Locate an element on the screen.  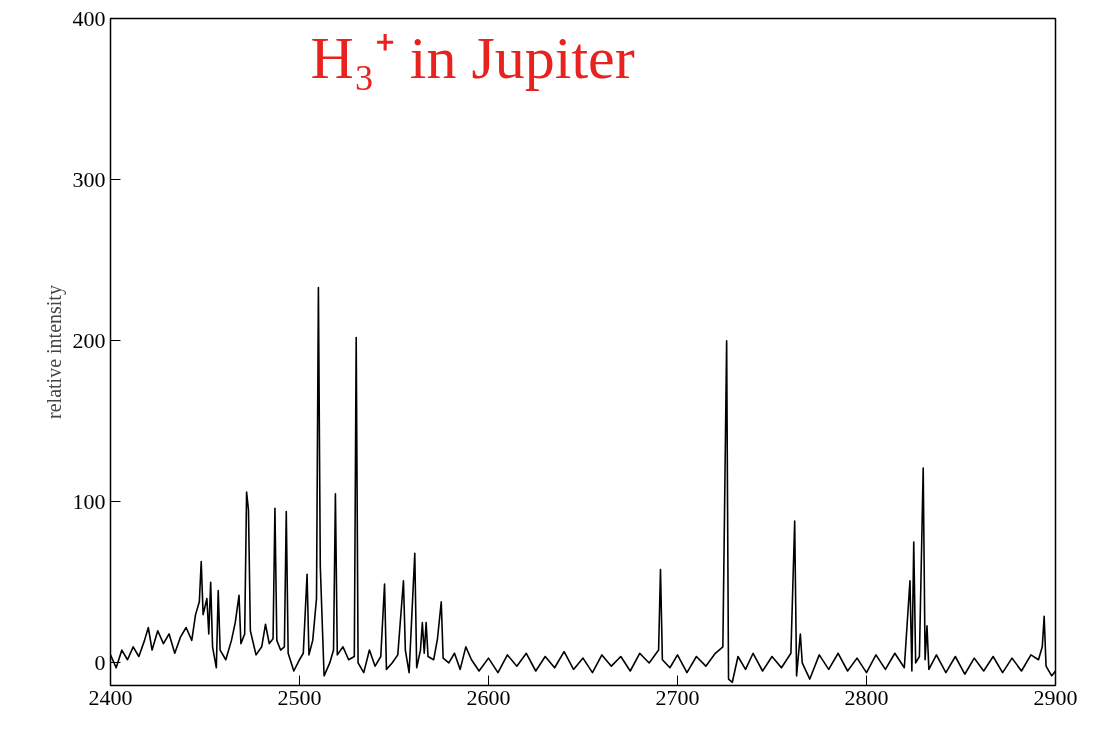
x-tick-label: 2900 is located at coordinates (1055, 697).